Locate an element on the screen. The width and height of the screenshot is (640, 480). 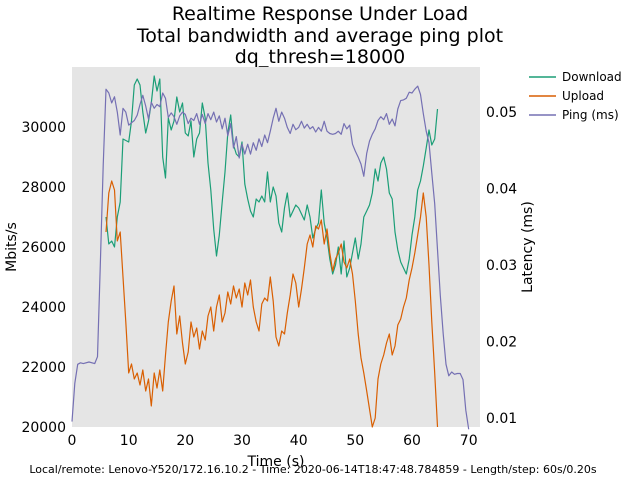
x-tick-label: 60 is located at coordinates (412, 441).